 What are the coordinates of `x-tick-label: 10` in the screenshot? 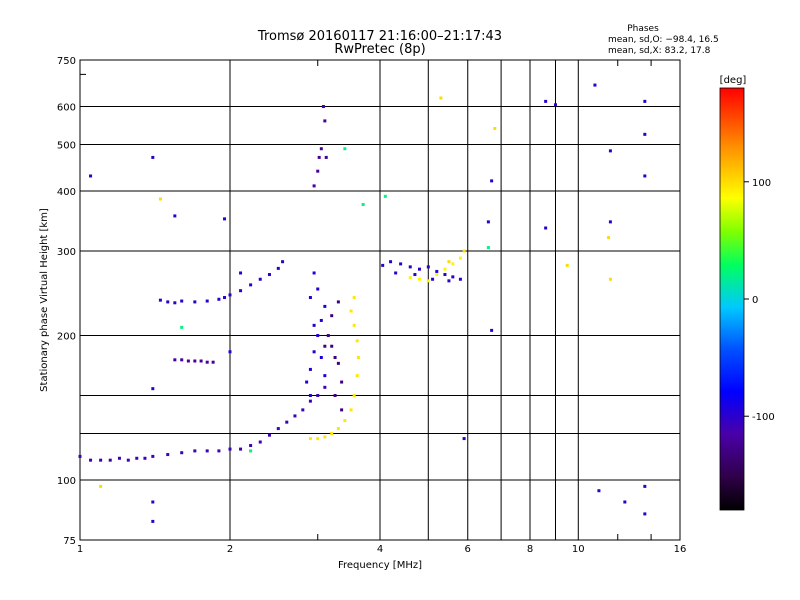 It's located at (578, 549).